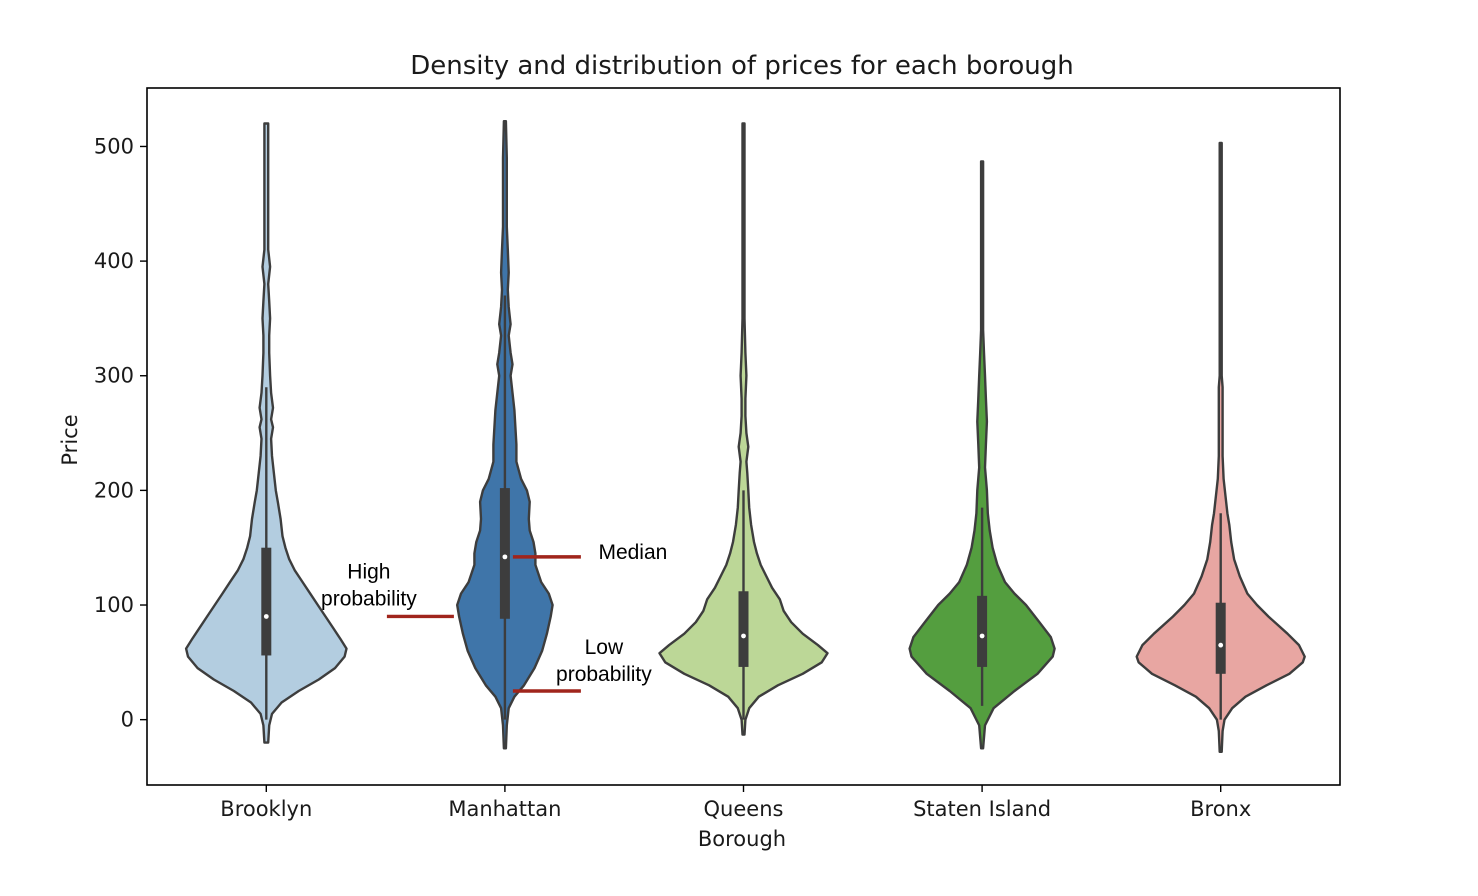 This screenshot has height=896, width=1478. I want to click on violin-staten-island, so click(982, 455).